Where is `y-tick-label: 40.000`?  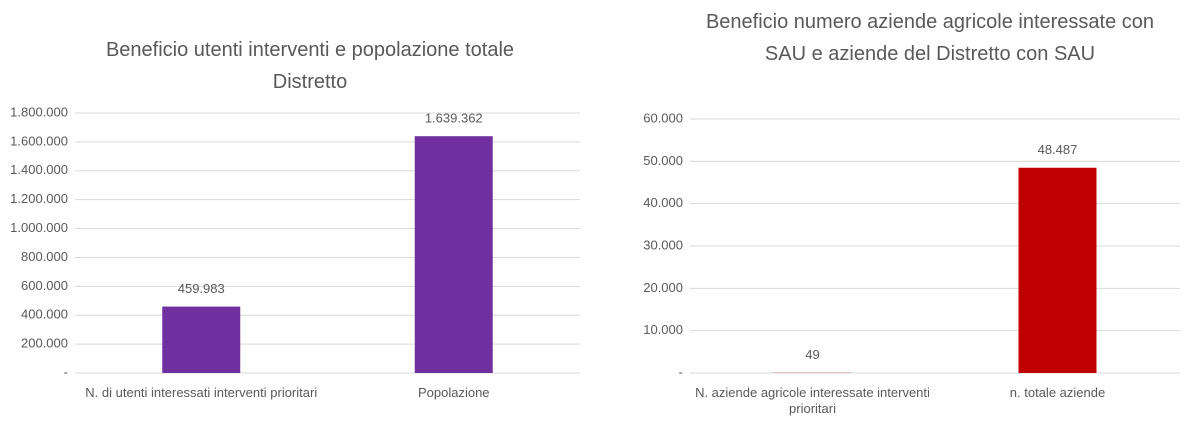
y-tick-label: 40.000 is located at coordinates (663, 202).